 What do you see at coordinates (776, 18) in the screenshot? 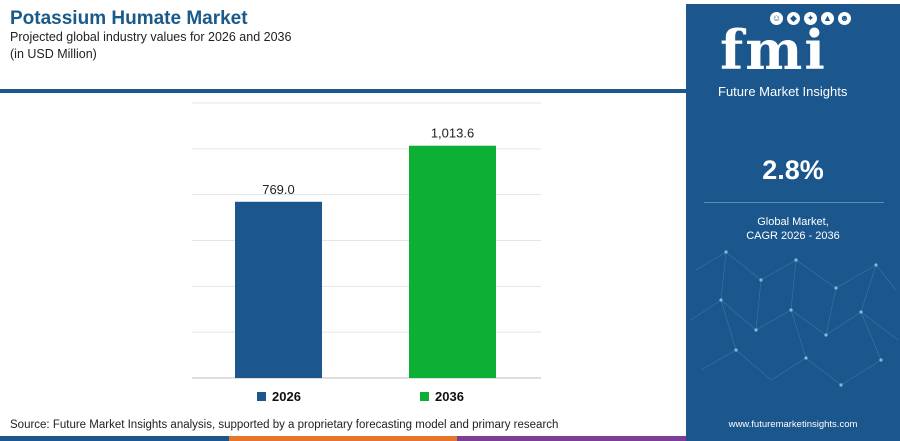
I see `people-icon: ☺` at bounding box center [776, 18].